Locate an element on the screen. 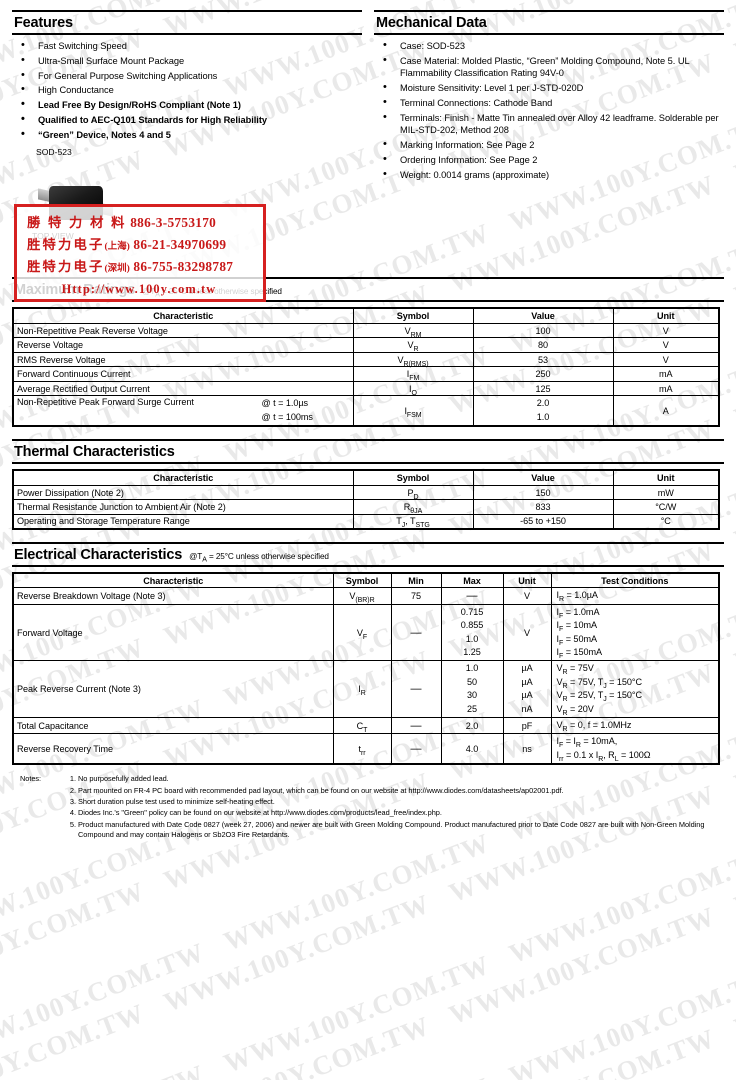 The width and height of the screenshot is (736, 1080). mechanical-item-label: Weight: 0.0014 grams (approximate) is located at coordinates (475, 174).